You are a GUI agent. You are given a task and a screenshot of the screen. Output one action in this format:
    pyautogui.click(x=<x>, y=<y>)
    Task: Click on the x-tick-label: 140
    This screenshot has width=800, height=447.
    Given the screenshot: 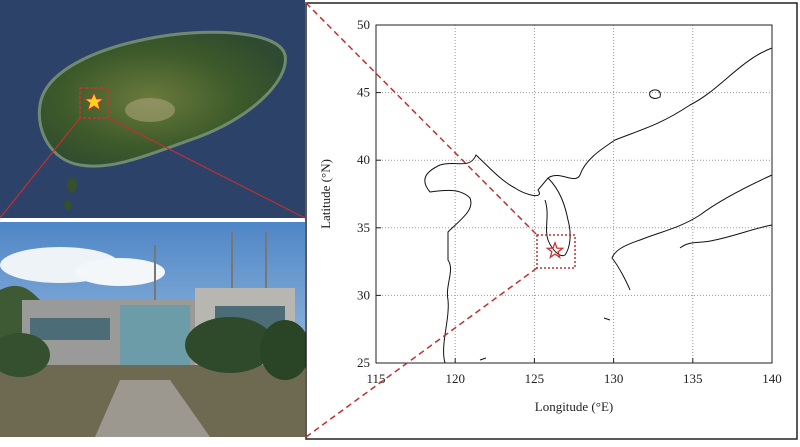 What is the action you would take?
    pyautogui.click(x=772, y=378)
    